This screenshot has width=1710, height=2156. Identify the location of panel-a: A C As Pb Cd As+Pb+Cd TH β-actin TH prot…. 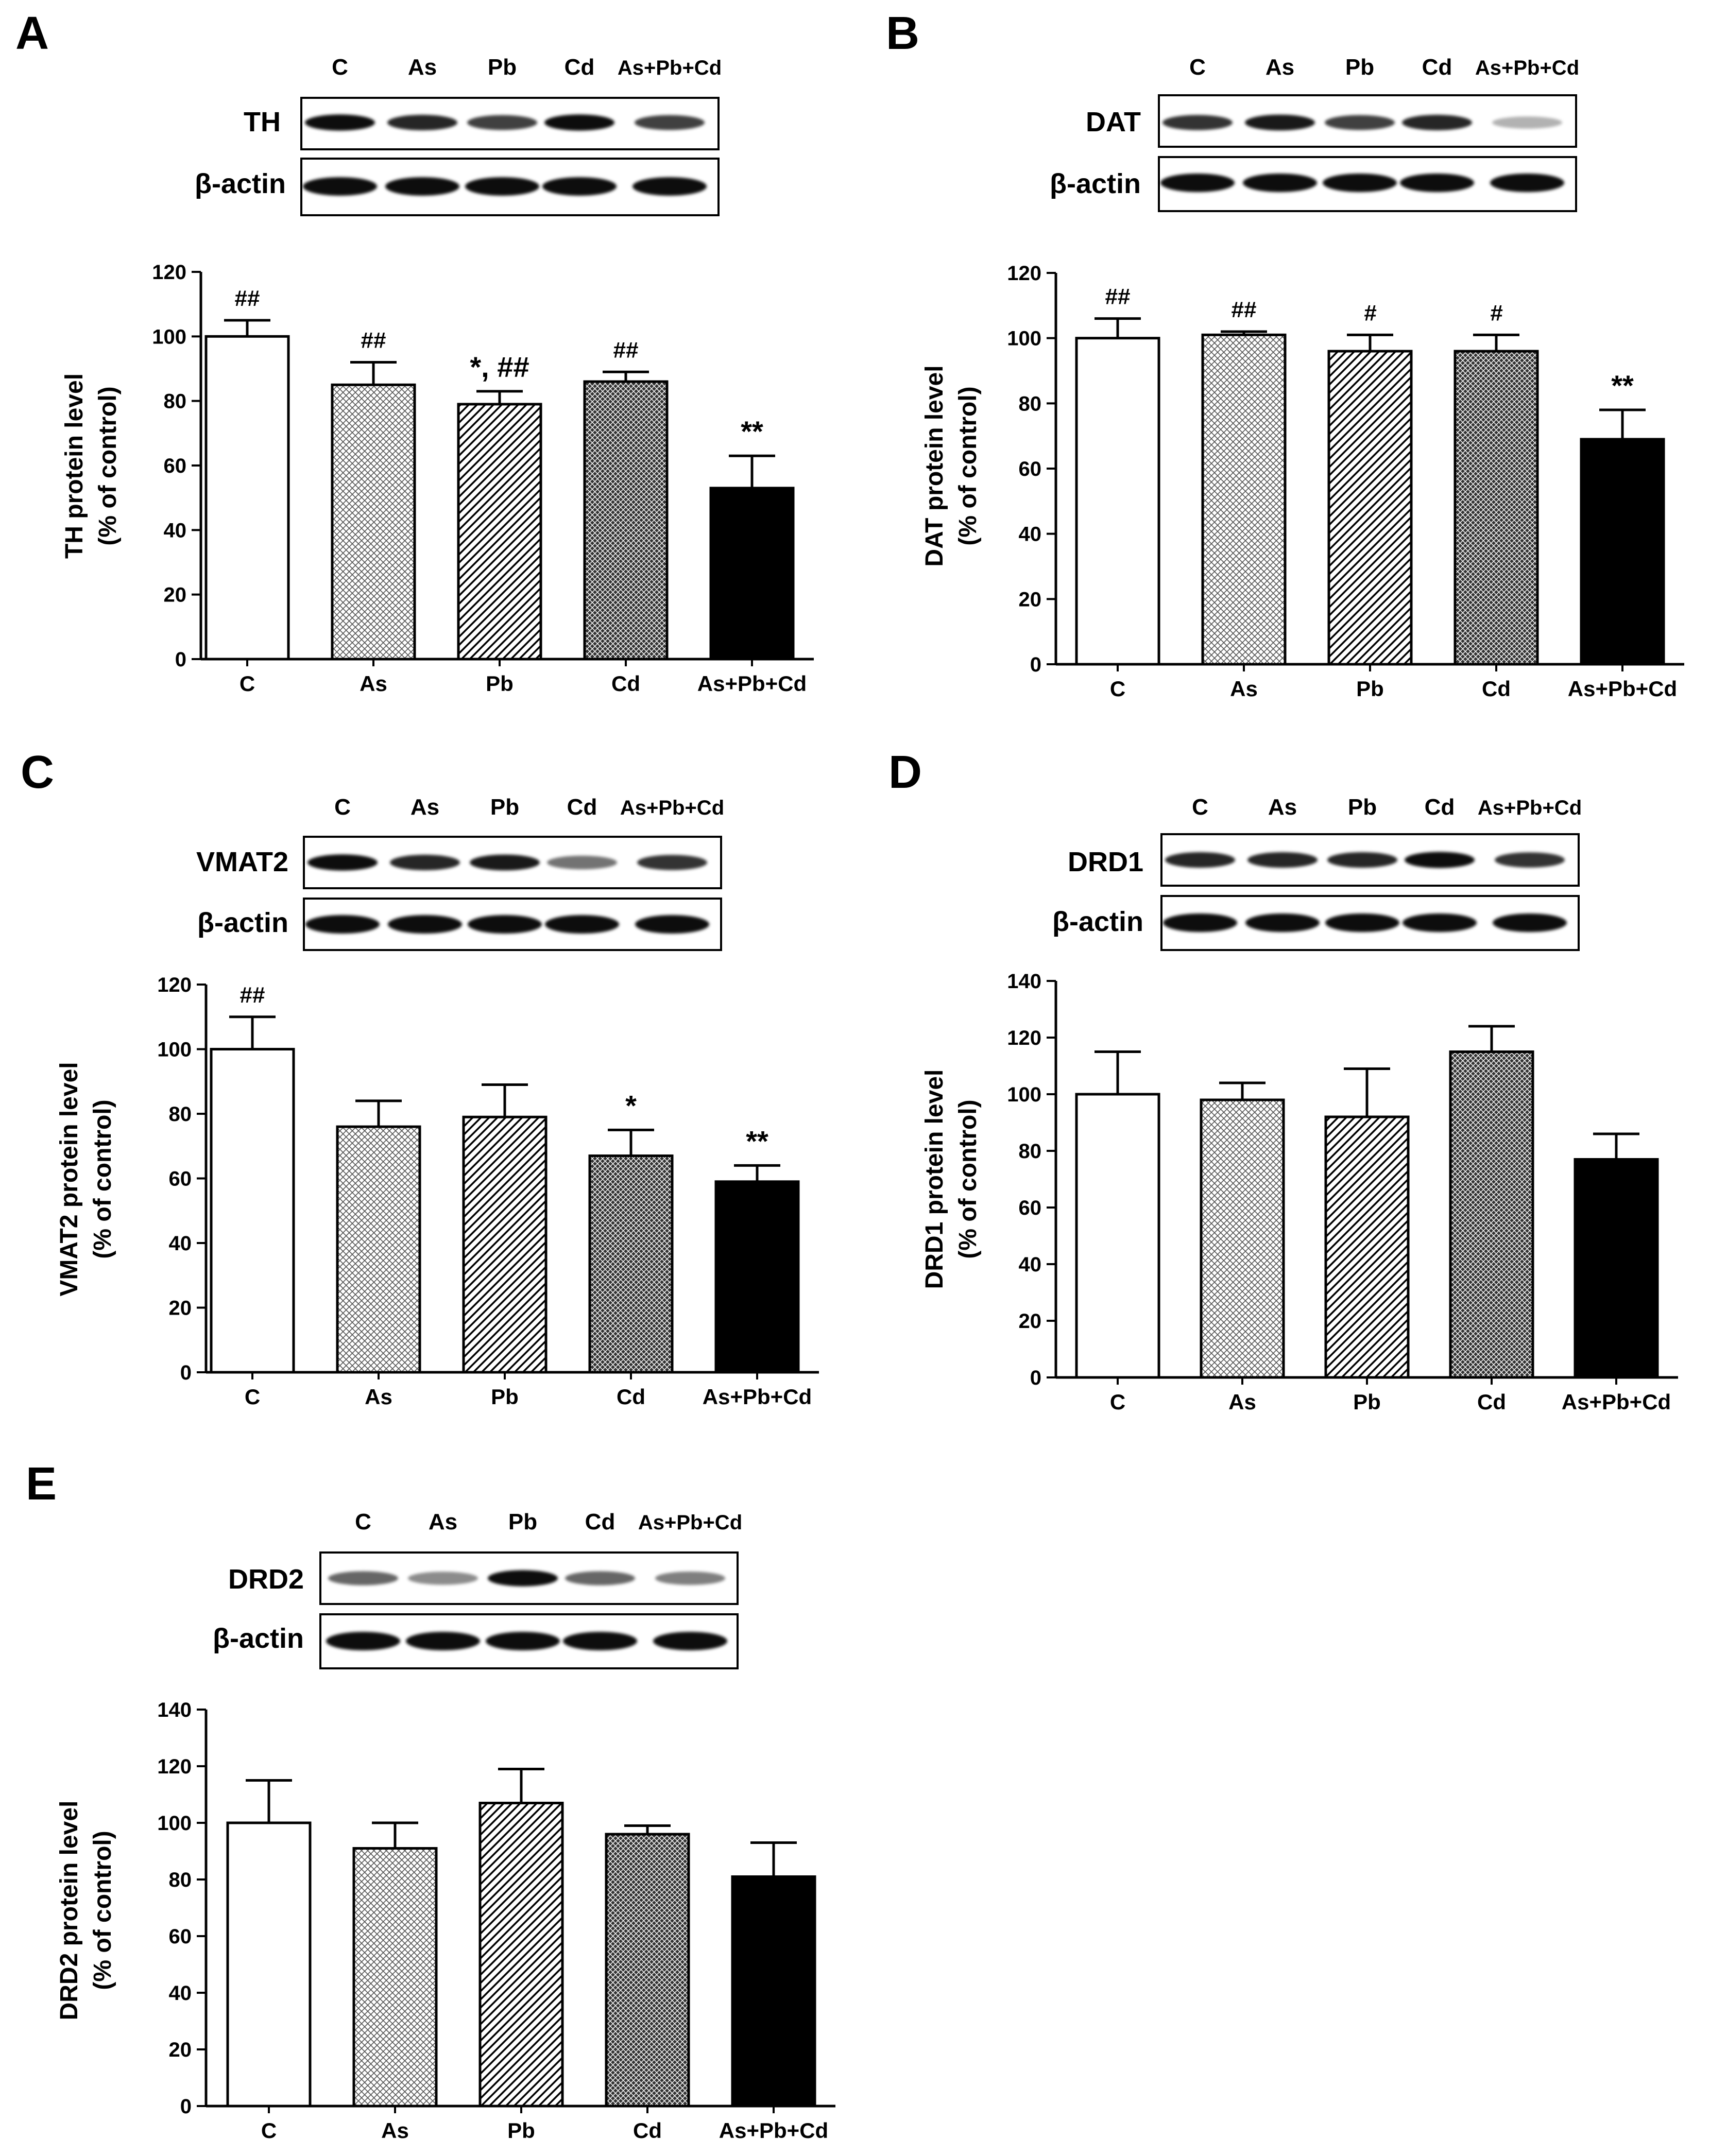
(414, 352).